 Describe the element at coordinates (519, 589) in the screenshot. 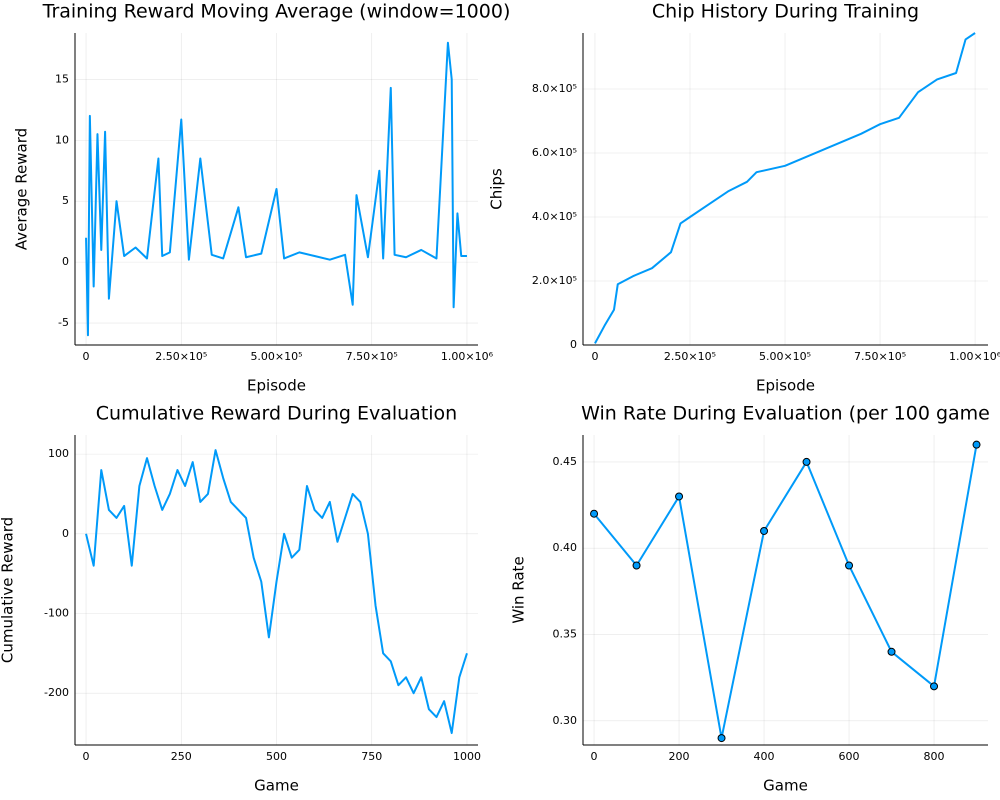

I see `y-axis-label: Win Rate` at that location.